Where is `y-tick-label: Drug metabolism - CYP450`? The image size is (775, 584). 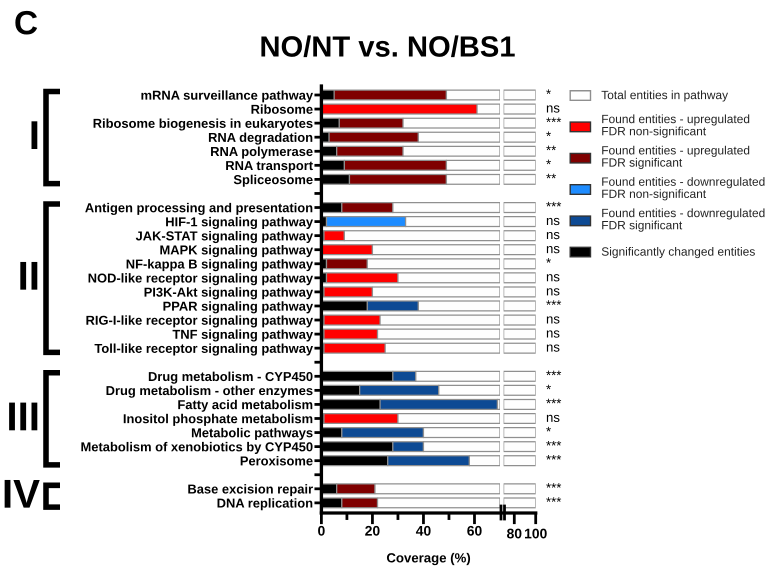
y-tick-label: Drug metabolism - CYP450 is located at coordinates (230, 378).